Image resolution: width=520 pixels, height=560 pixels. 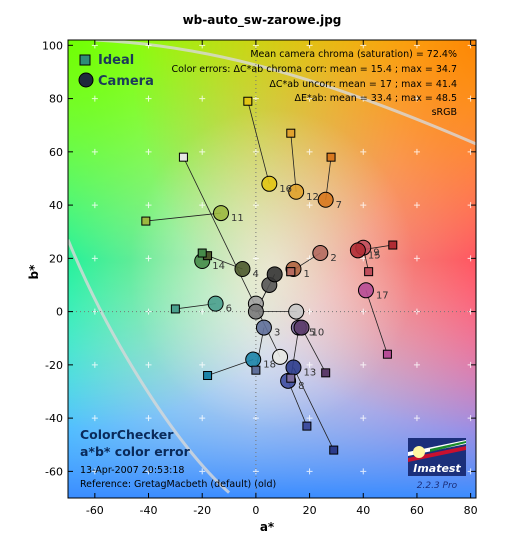 What do you see at coordinates (417, 510) in the screenshot?
I see `x-tick-label: 60` at bounding box center [417, 510].